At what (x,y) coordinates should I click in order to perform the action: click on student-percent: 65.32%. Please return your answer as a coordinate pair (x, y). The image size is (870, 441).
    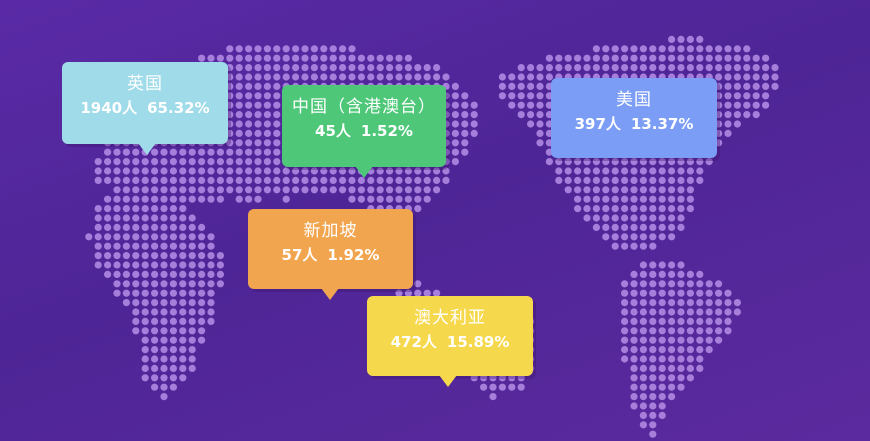
    Looking at the image, I should click on (178, 108).